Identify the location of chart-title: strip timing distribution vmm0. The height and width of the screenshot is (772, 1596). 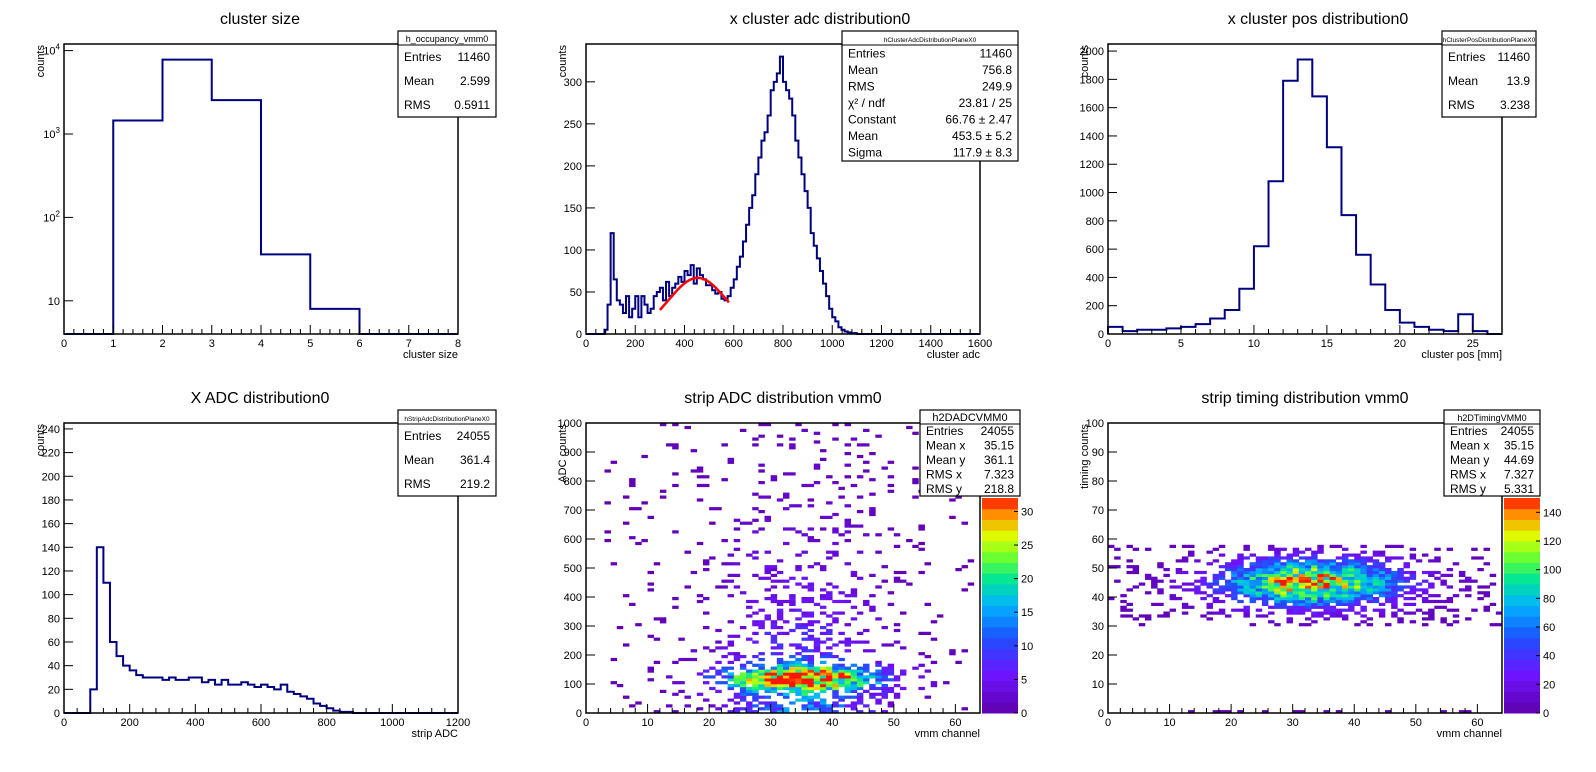
(1304, 398).